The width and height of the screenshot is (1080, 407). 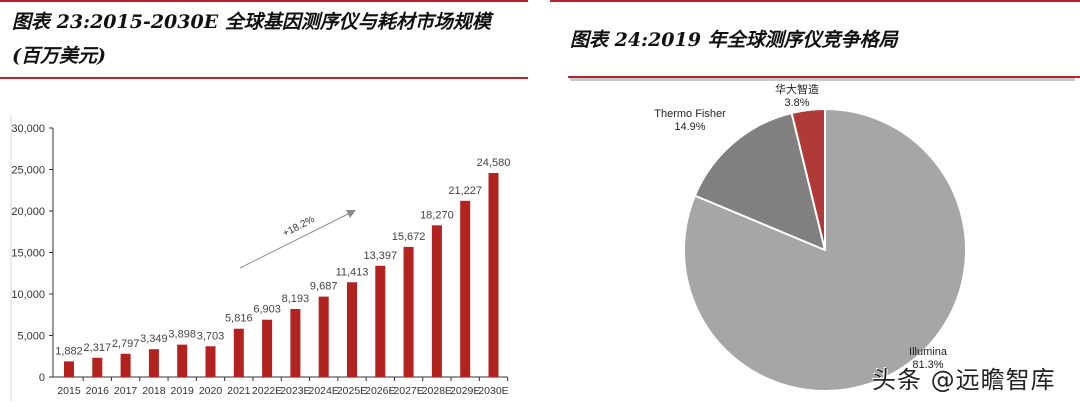 I want to click on y-tick-label: 0, so click(x=42, y=378).